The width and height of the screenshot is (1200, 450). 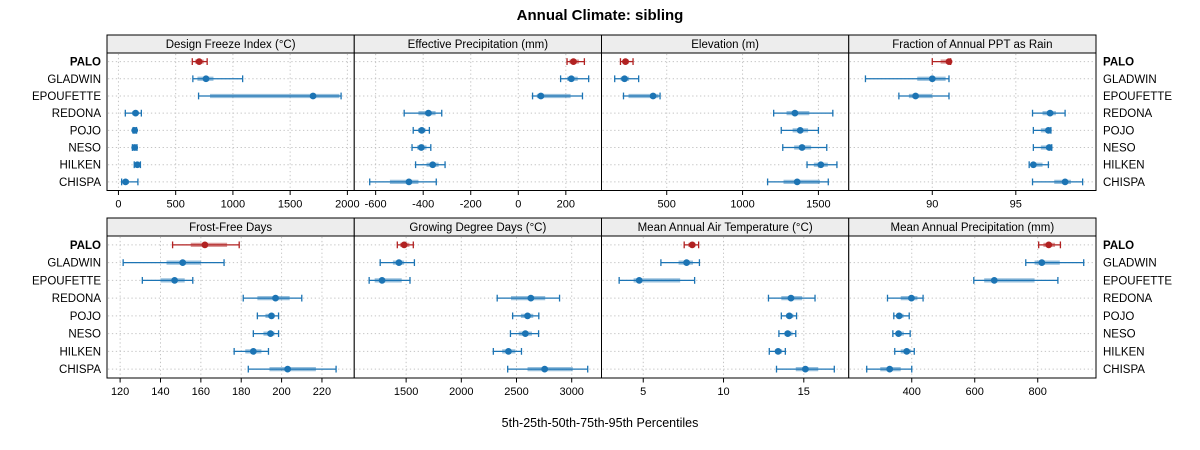 What do you see at coordinates (1128, 114) in the screenshot?
I see `site-label-right: REDONA` at bounding box center [1128, 114].